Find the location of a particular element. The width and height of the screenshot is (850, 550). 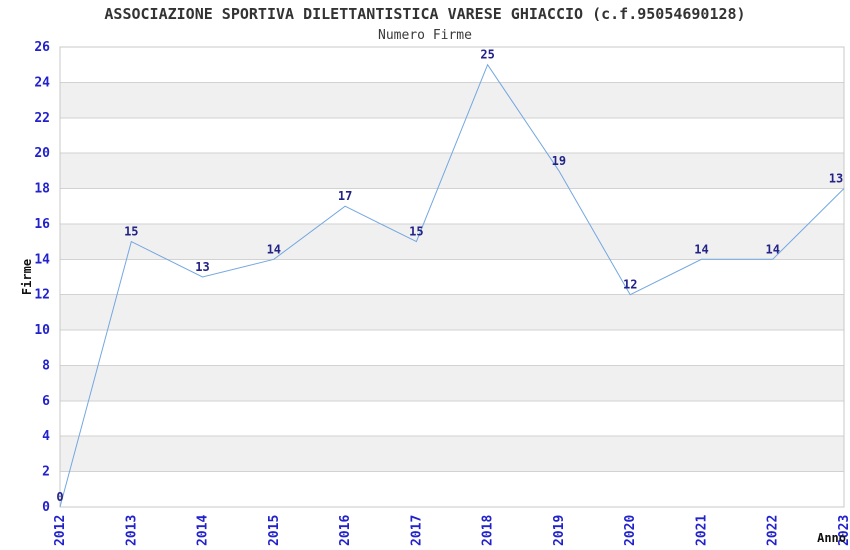

data-label: 19 is located at coordinates (559, 161).